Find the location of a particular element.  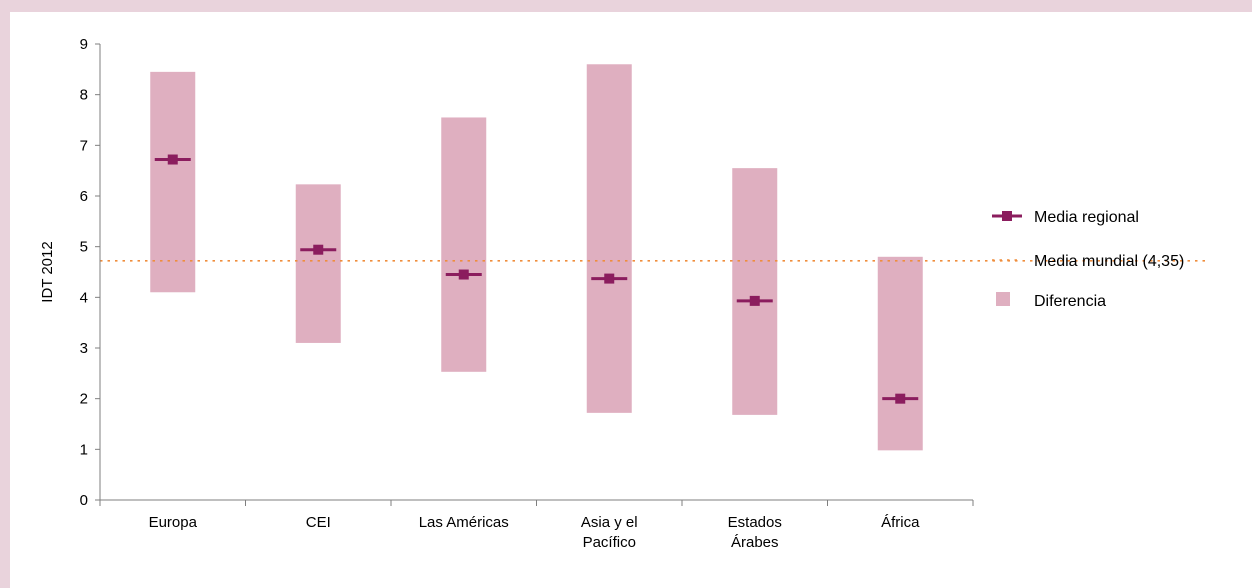

y-tick-label: 8 is located at coordinates (84, 95).